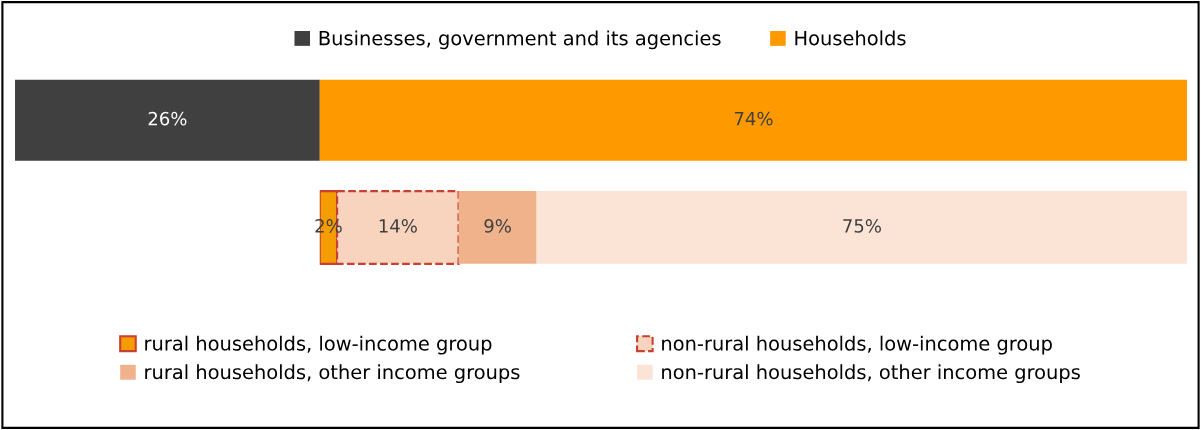 Image resolution: width=1201 pixels, height=430 pixels. What do you see at coordinates (871, 374) in the screenshot?
I see `legend-label: non-rural households, other income groups` at bounding box center [871, 374].